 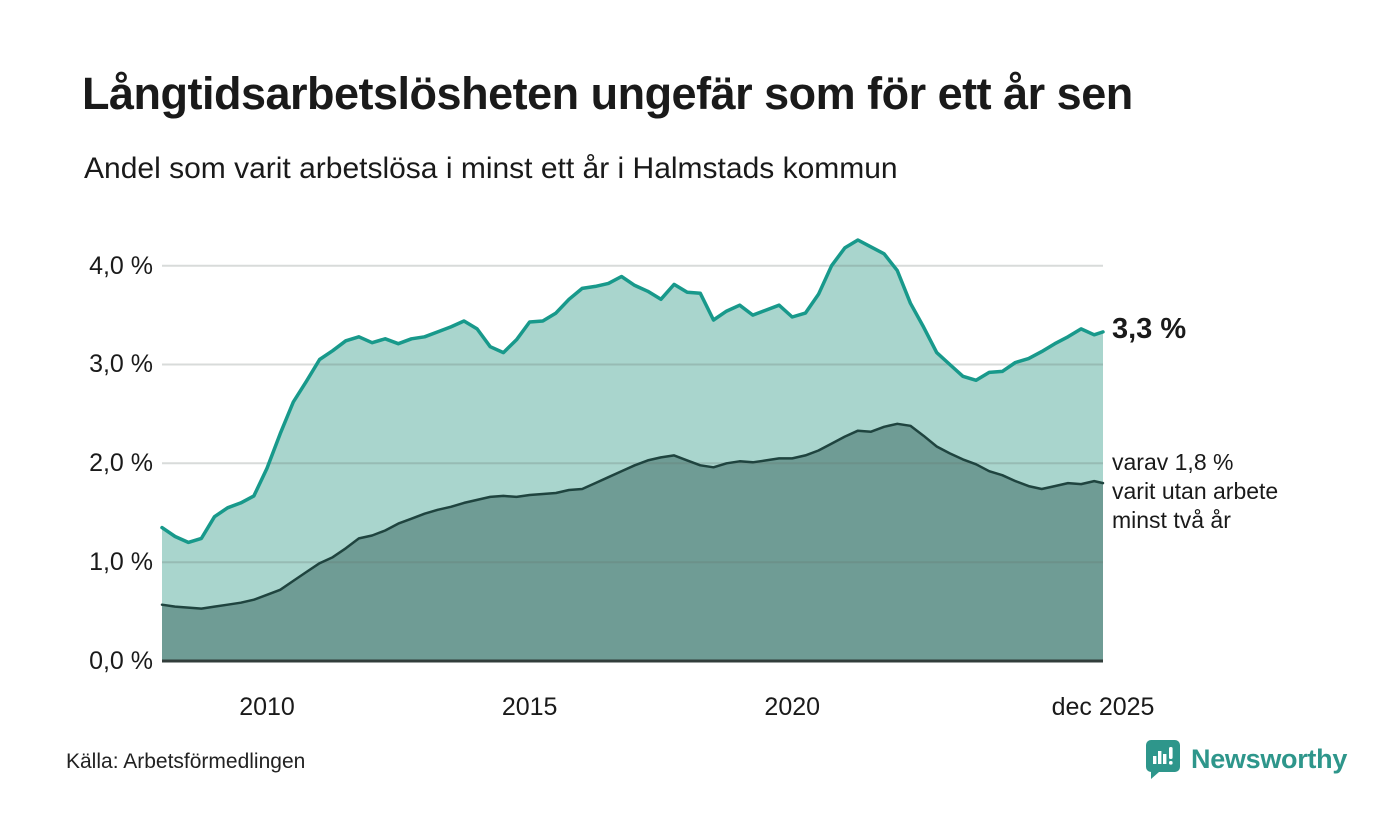 What do you see at coordinates (1171, 520) in the screenshot?
I see `secondary-annotation-line: minst två år` at bounding box center [1171, 520].